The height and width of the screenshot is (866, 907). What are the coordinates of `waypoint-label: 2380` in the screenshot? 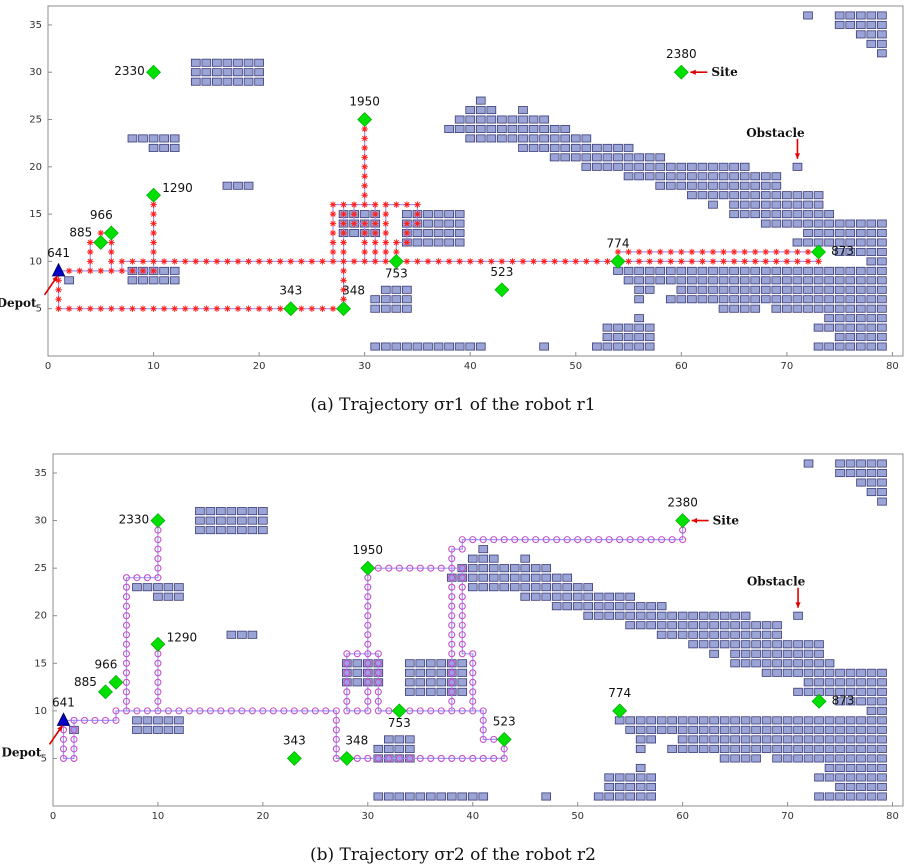 It's located at (681, 54).